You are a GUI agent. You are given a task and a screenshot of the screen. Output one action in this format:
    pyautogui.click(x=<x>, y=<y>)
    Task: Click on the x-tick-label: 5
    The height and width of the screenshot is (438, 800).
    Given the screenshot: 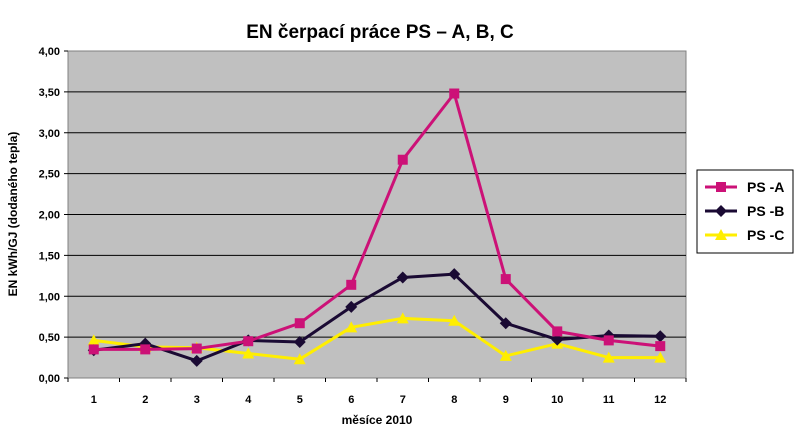 What is the action you would take?
    pyautogui.click(x=300, y=400)
    